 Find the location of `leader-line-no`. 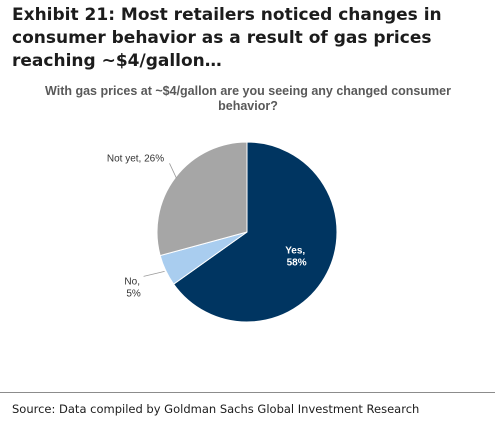

leader-line-no is located at coordinates (154, 274).